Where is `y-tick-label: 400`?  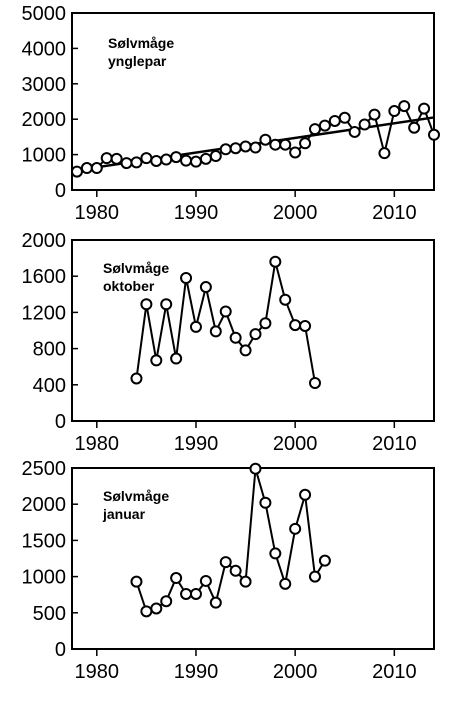
y-tick-label: 400 is located at coordinates (49, 386).